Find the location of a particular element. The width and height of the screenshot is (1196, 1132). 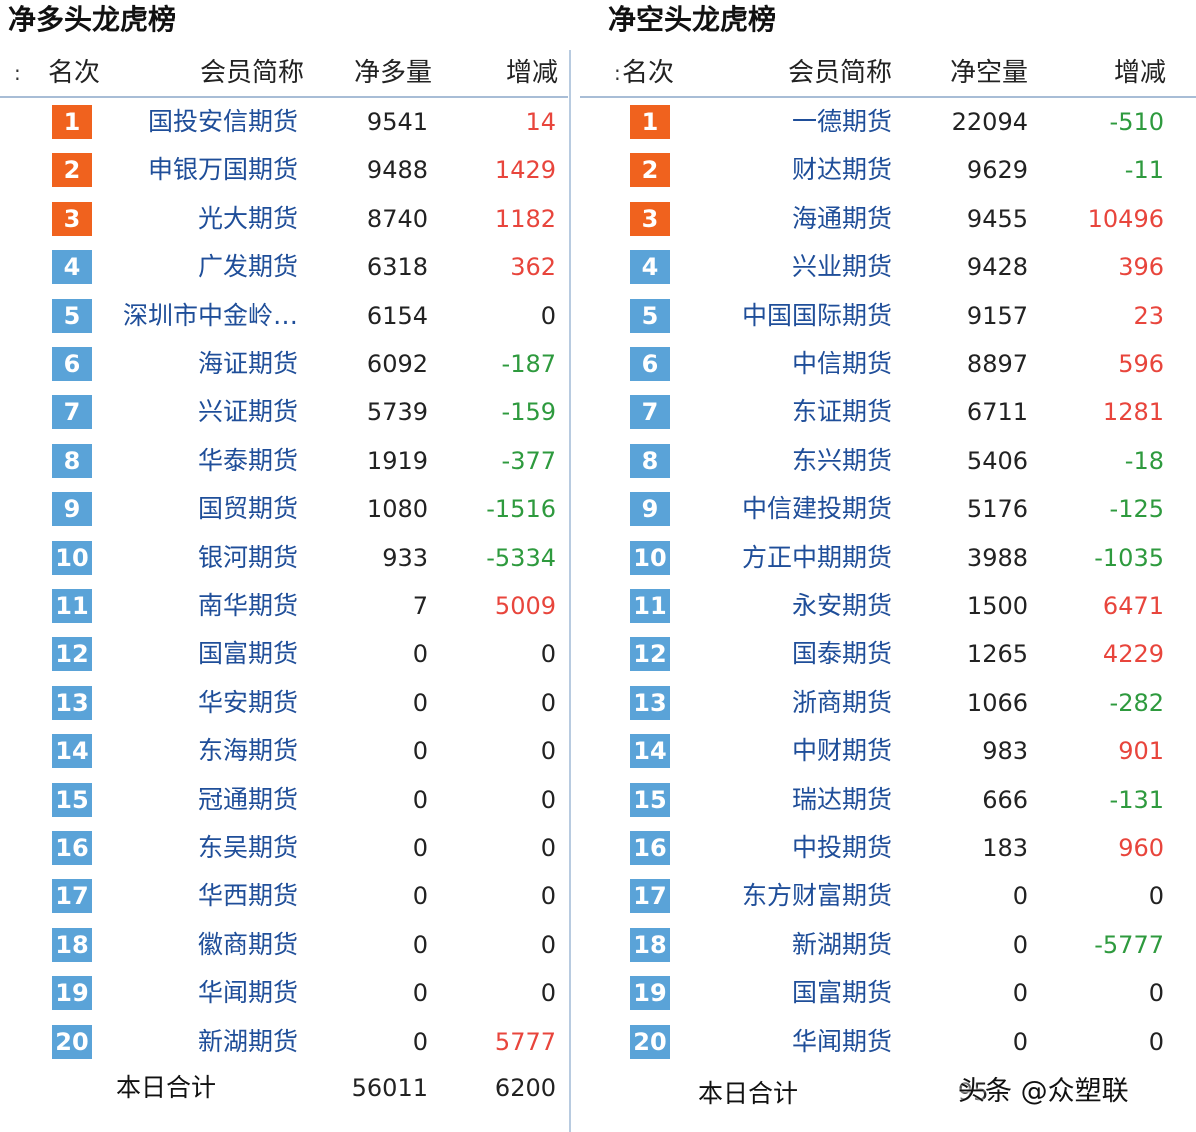

net-short-total-amount: 95 is located at coordinates (973, 1092).